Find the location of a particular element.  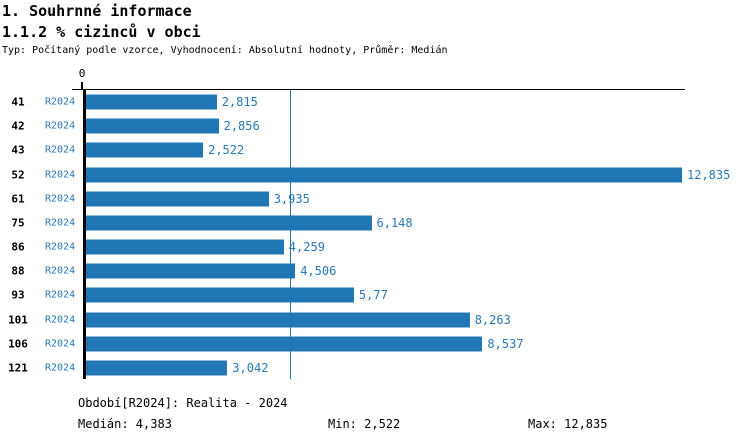

row-category-label: 61 is located at coordinates (18, 199).